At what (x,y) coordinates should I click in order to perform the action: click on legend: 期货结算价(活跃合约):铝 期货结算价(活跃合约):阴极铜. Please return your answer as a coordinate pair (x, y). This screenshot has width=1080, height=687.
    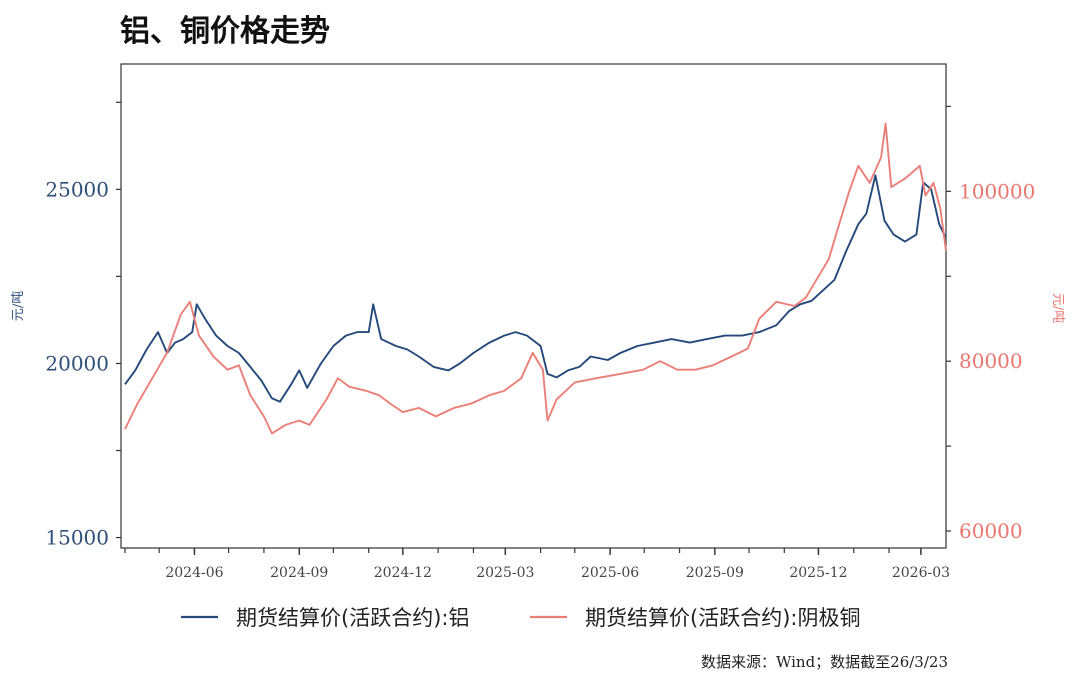
    Looking at the image, I should click on (520, 618).